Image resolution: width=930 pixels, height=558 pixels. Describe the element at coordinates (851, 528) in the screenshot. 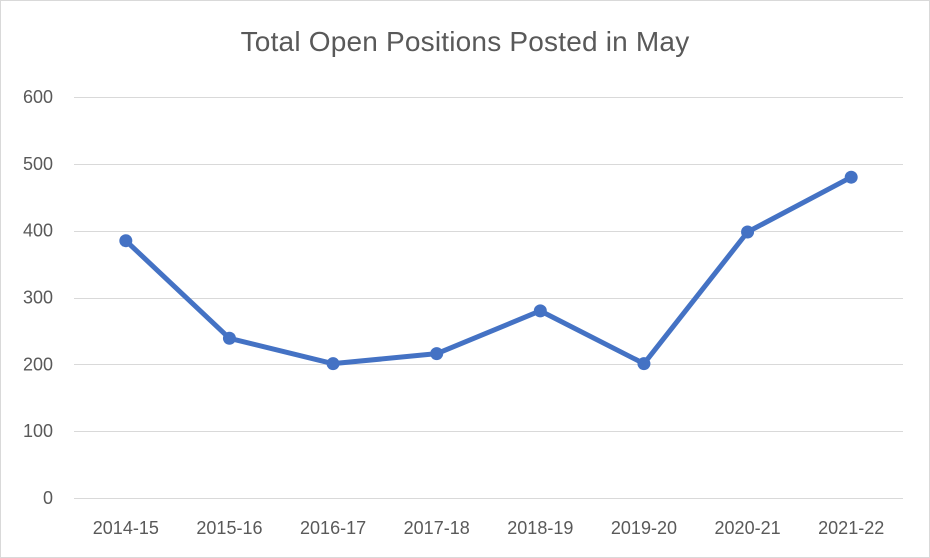

I see `x-tick-label: 2021-22` at that location.